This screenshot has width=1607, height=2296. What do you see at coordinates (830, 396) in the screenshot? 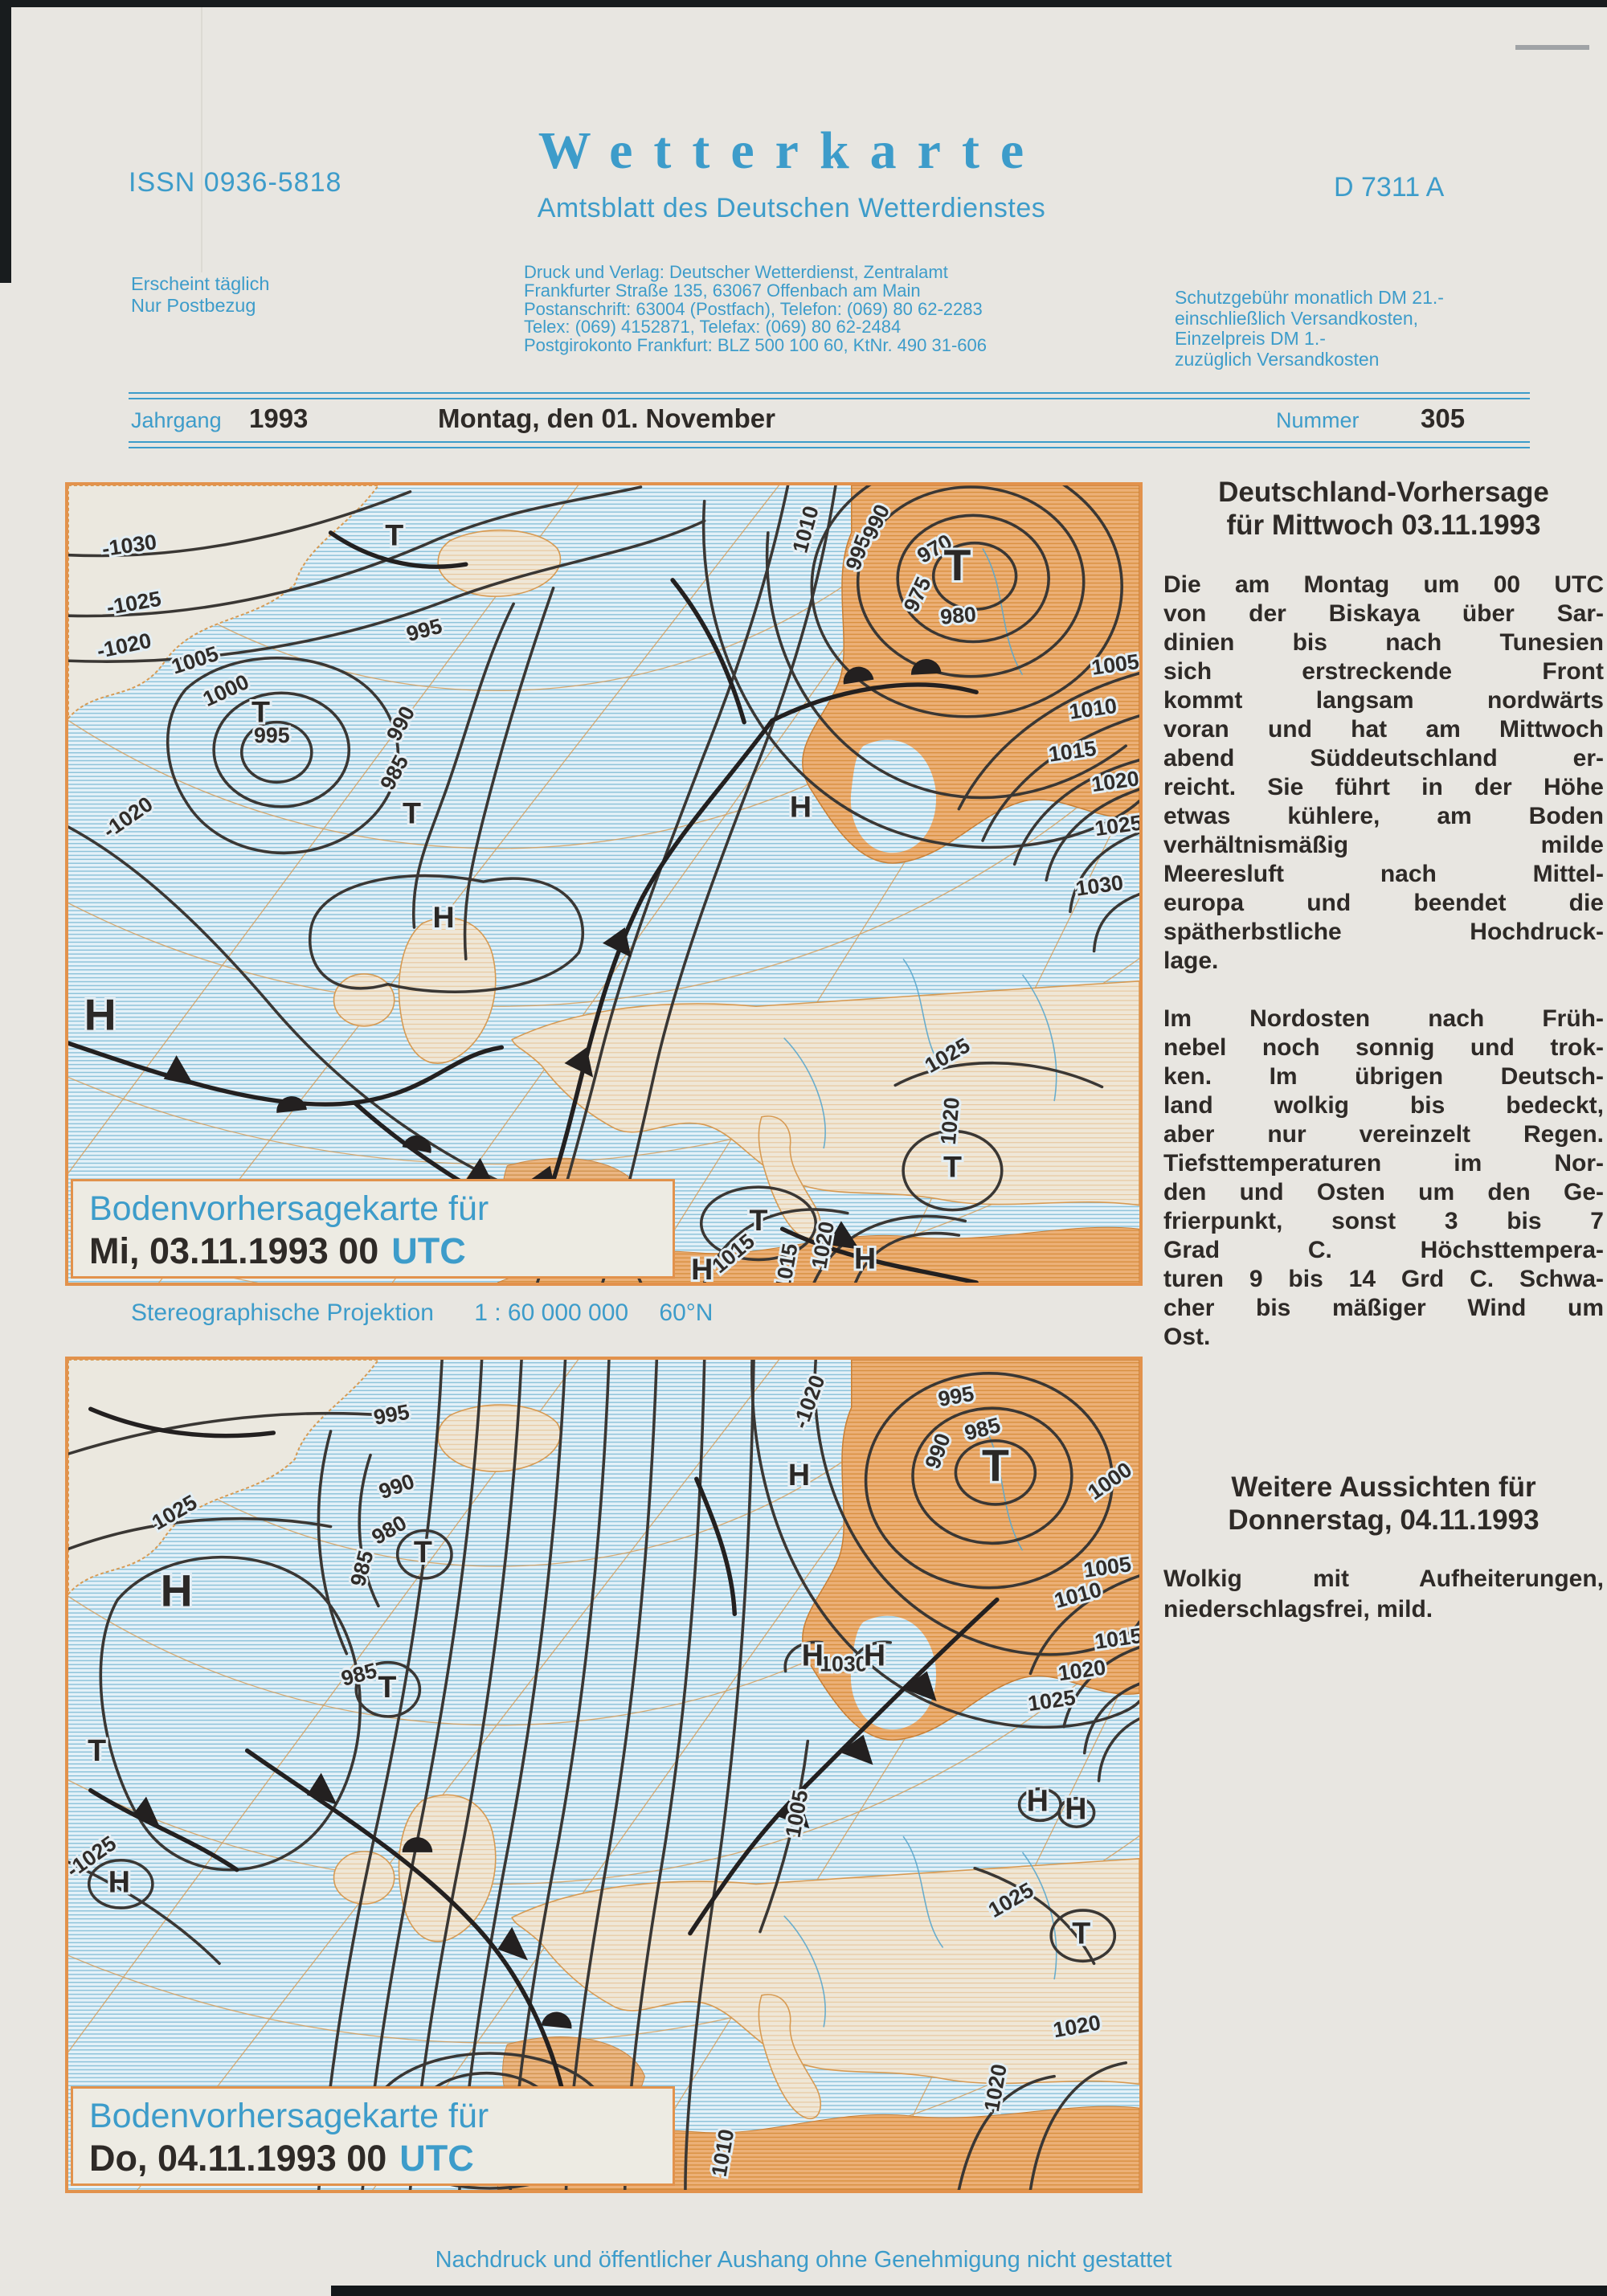
I see `divider-rule-top` at bounding box center [830, 396].